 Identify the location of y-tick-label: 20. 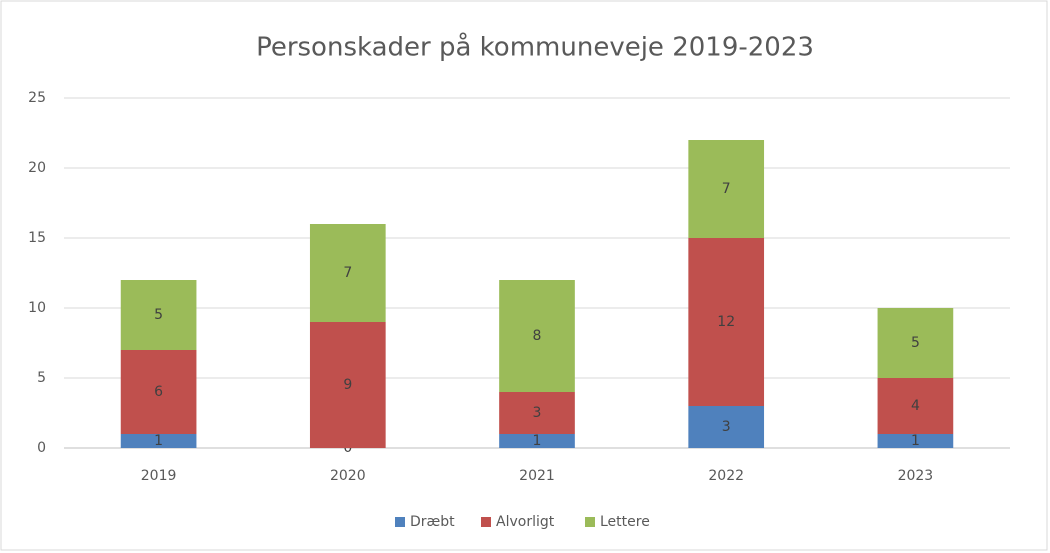
(37, 168).